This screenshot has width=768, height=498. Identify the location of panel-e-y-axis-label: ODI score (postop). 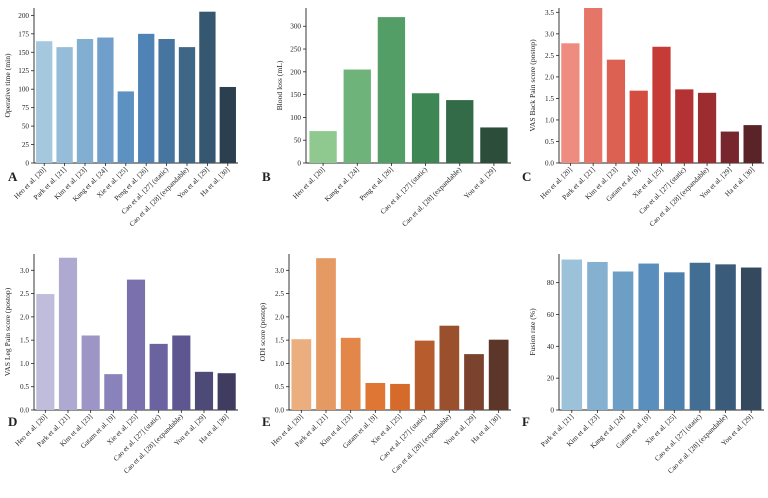
(262, 331).